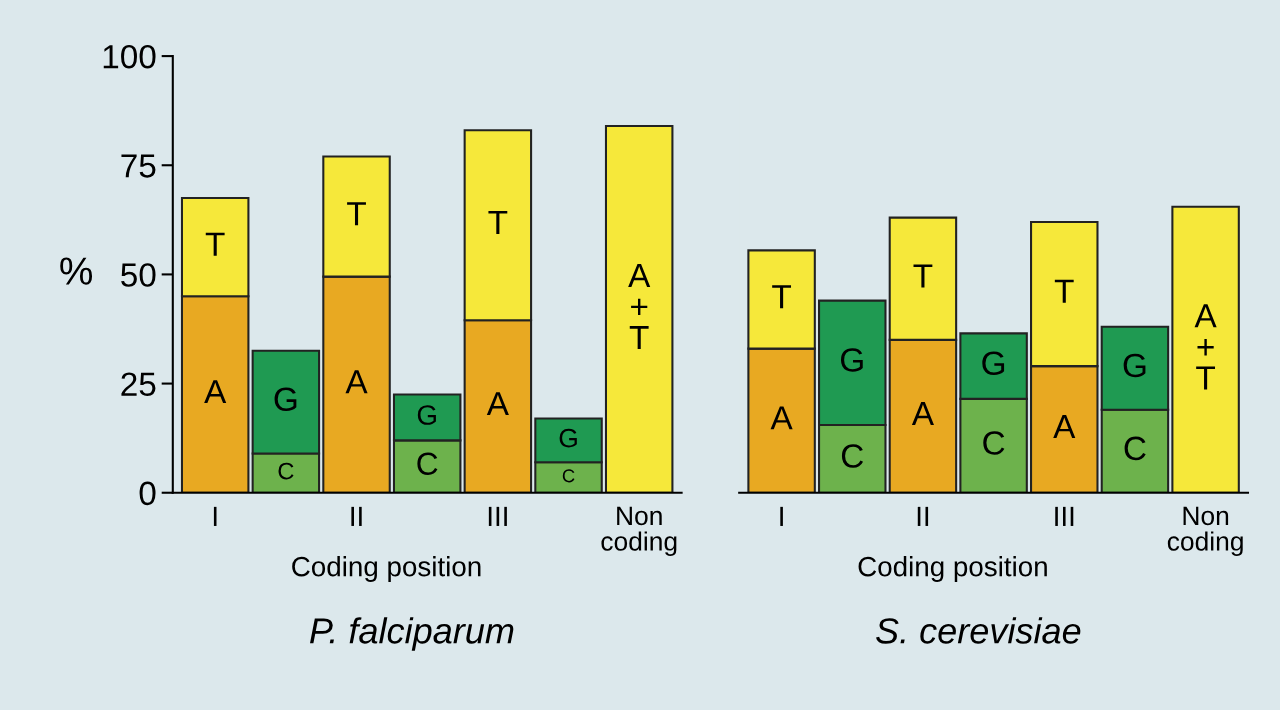 The image size is (1280, 710). Describe the element at coordinates (138, 275) in the screenshot. I see `y-tick-label: 50` at that location.